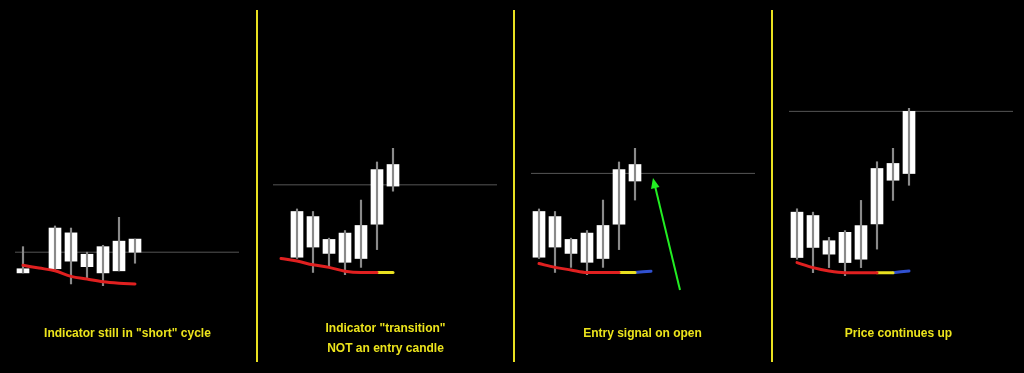 The height and width of the screenshot is (373, 1024). I want to click on x-axis-title: Indicator still in "short" cycle, so click(127, 333).